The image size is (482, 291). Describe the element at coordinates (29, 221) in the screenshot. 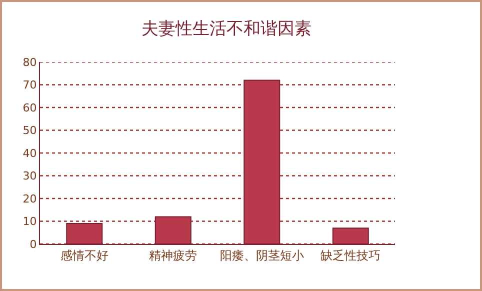

I see `y-tick-label: 10` at that location.